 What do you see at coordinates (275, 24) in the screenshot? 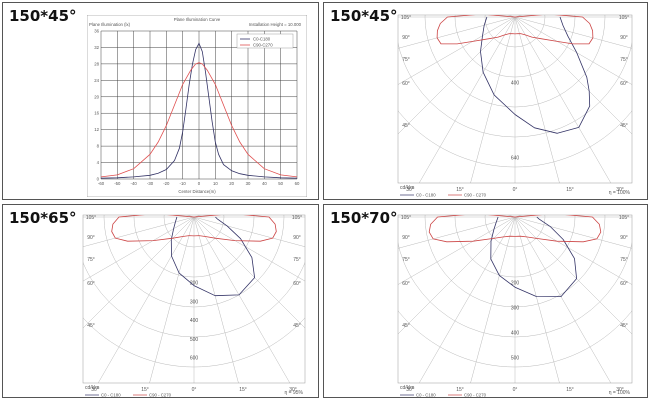
I see `height-annotation: Installation Height = 10.000` at bounding box center [275, 24].